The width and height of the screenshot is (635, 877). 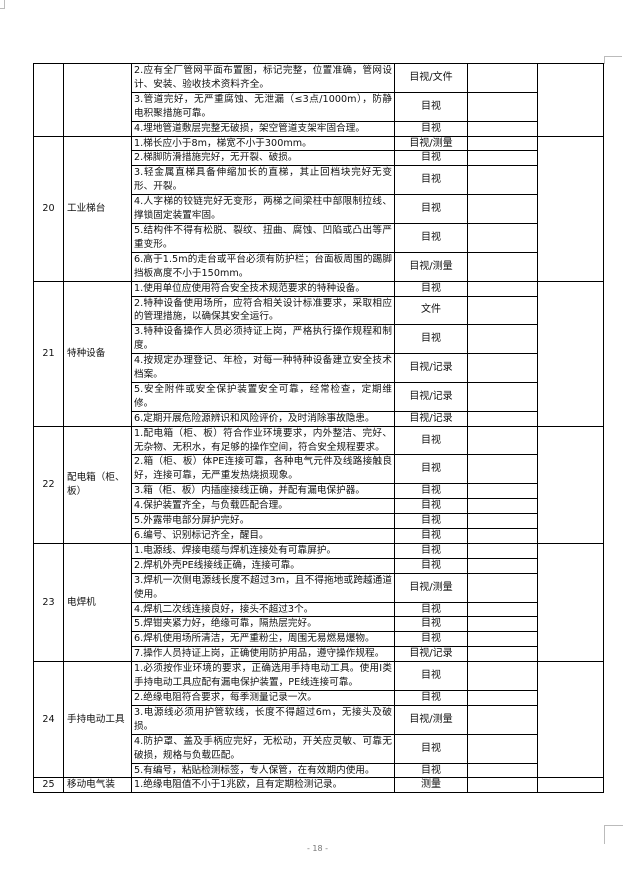 What do you see at coordinates (48, 602) in the screenshot?
I see `item-number: 23` at bounding box center [48, 602].